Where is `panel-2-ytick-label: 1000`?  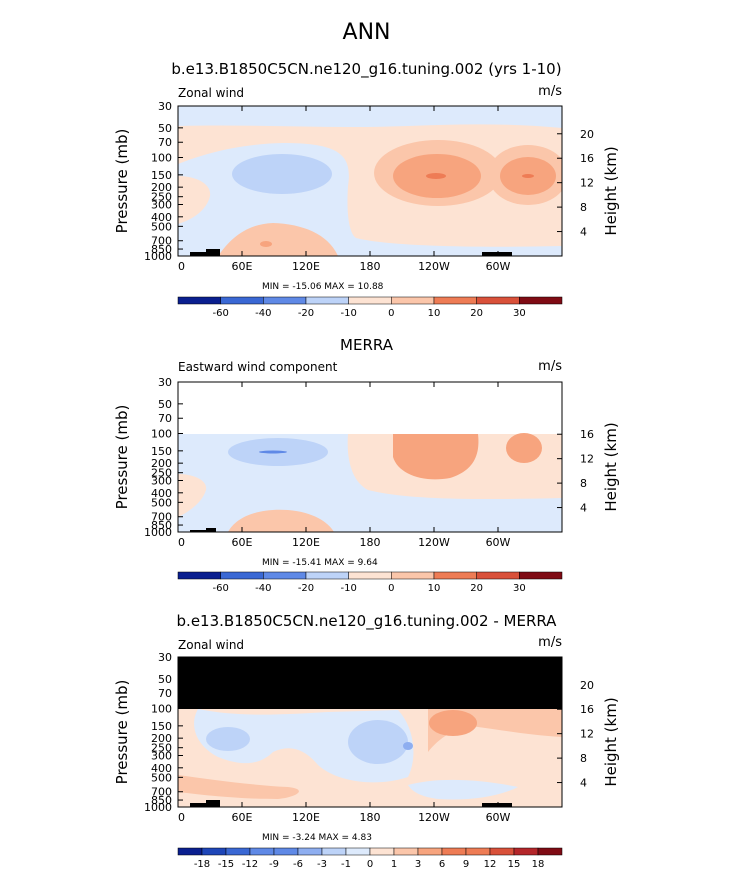 panel-2-ytick-label: 1000 is located at coordinates (158, 532).